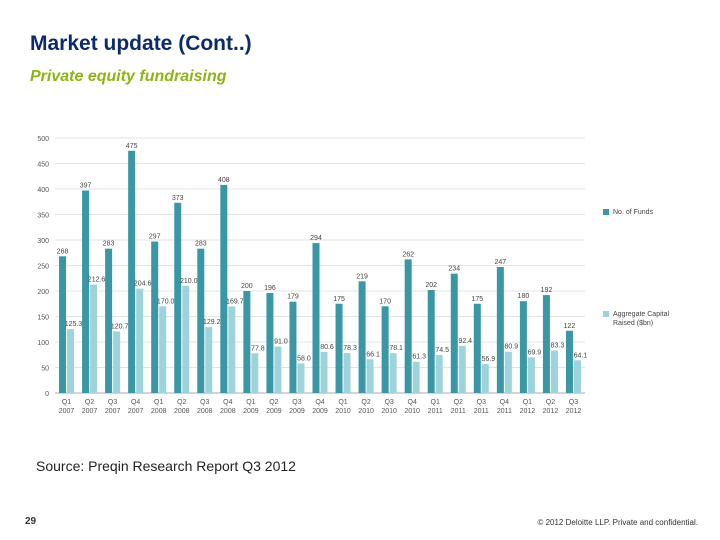 Image resolution: width=720 pixels, height=540 pixels. Describe the element at coordinates (235, 301) in the screenshot. I see `capital-value-label: 169.7` at that location.